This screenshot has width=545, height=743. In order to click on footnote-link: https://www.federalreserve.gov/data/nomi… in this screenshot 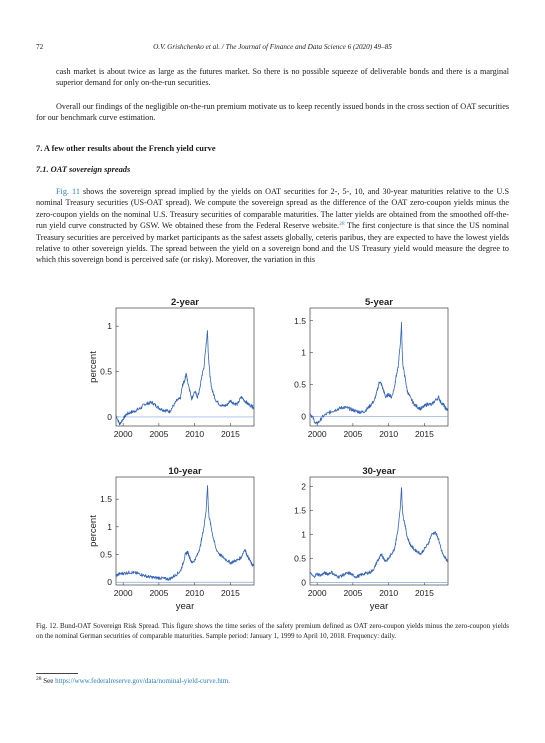, I will do `click(142, 681)`.